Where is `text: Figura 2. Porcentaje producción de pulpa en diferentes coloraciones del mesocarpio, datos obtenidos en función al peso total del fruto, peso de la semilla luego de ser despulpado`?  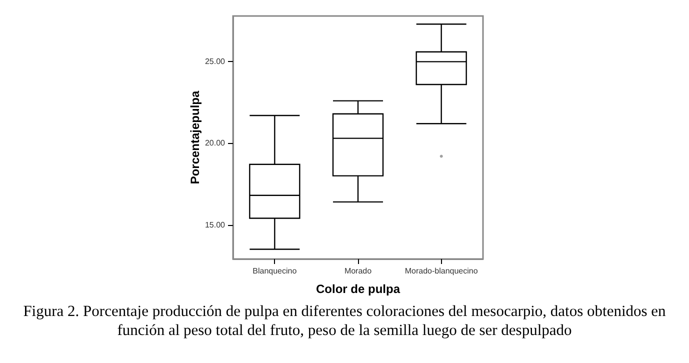 text: Figura 2. Porcentaje producción de pulpa en diferentes coloraciones del mesocarpio, datos obtenidos en función al peso total del fruto, peso de la semilla luego de ser despulpado is located at coordinates (344, 321).